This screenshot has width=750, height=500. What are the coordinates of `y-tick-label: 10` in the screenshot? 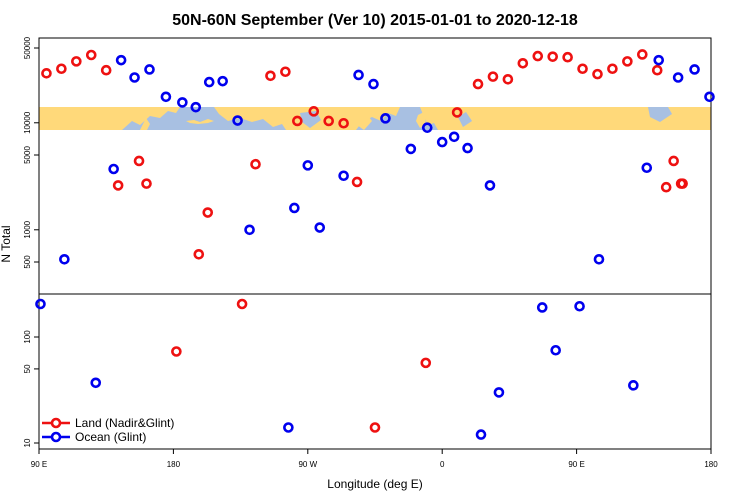 It's located at (27, 442).